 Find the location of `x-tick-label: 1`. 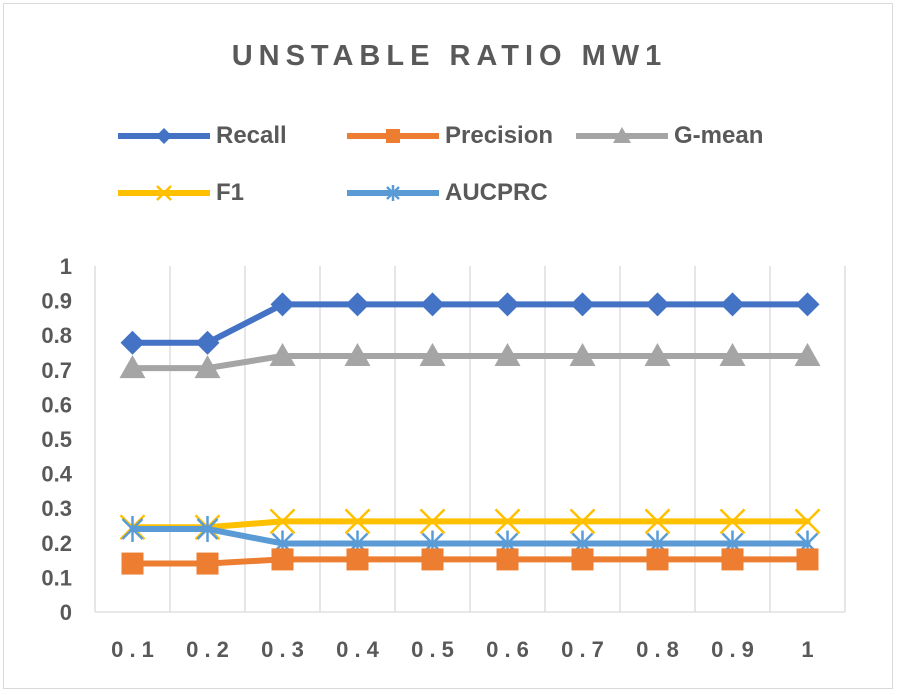

x-tick-label: 1 is located at coordinates (807, 649).